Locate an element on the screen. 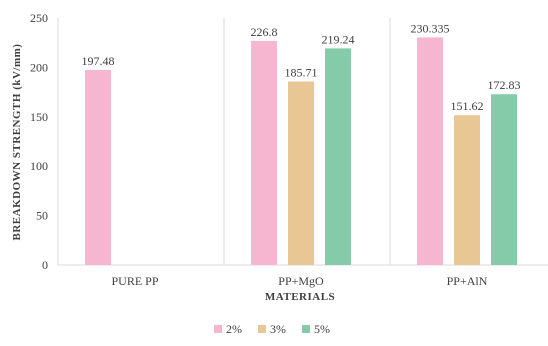 Image resolution: width=548 pixels, height=346 pixels. y-tick-label: 250 is located at coordinates (39, 18).